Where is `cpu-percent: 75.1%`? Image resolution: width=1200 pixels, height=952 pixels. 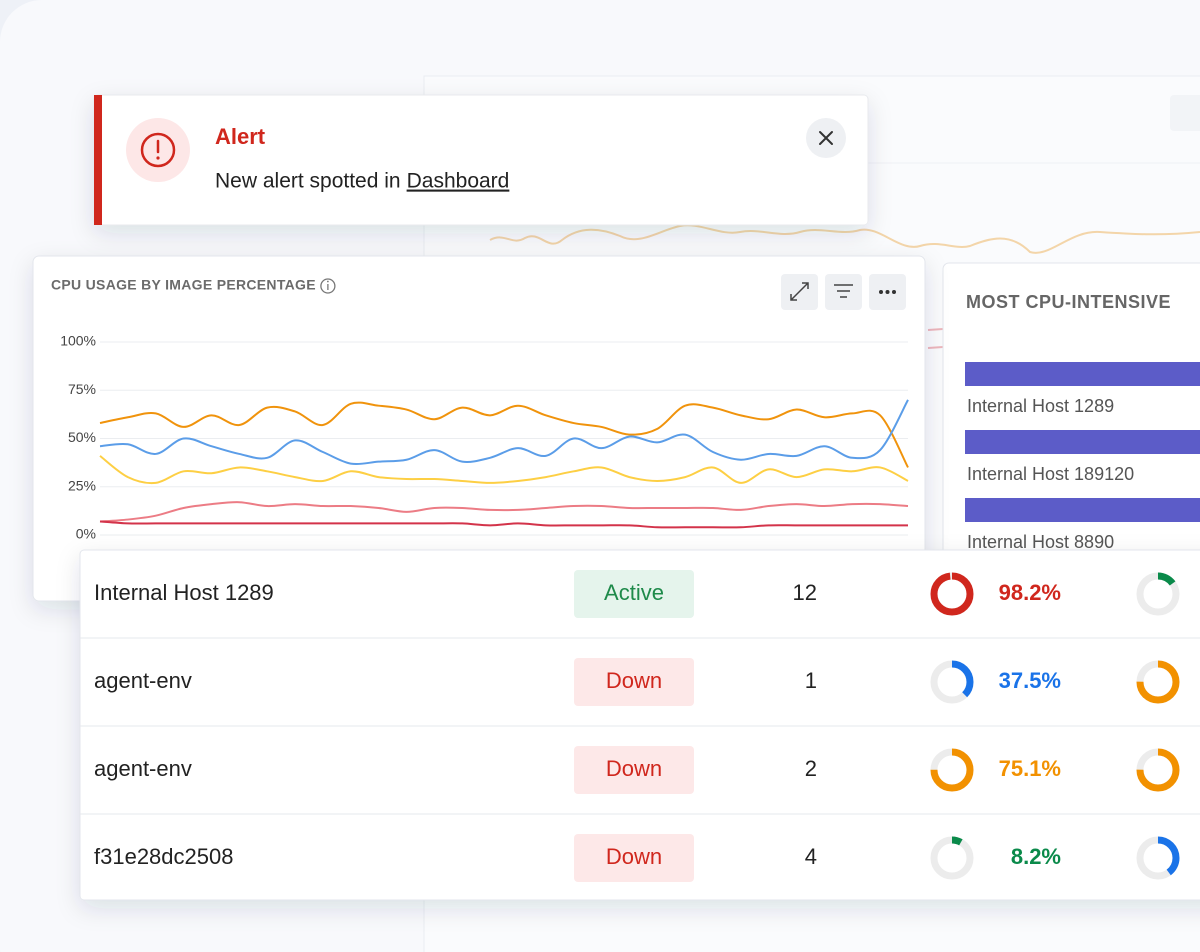 cpu-percent: 75.1% is located at coordinates (1030, 768).